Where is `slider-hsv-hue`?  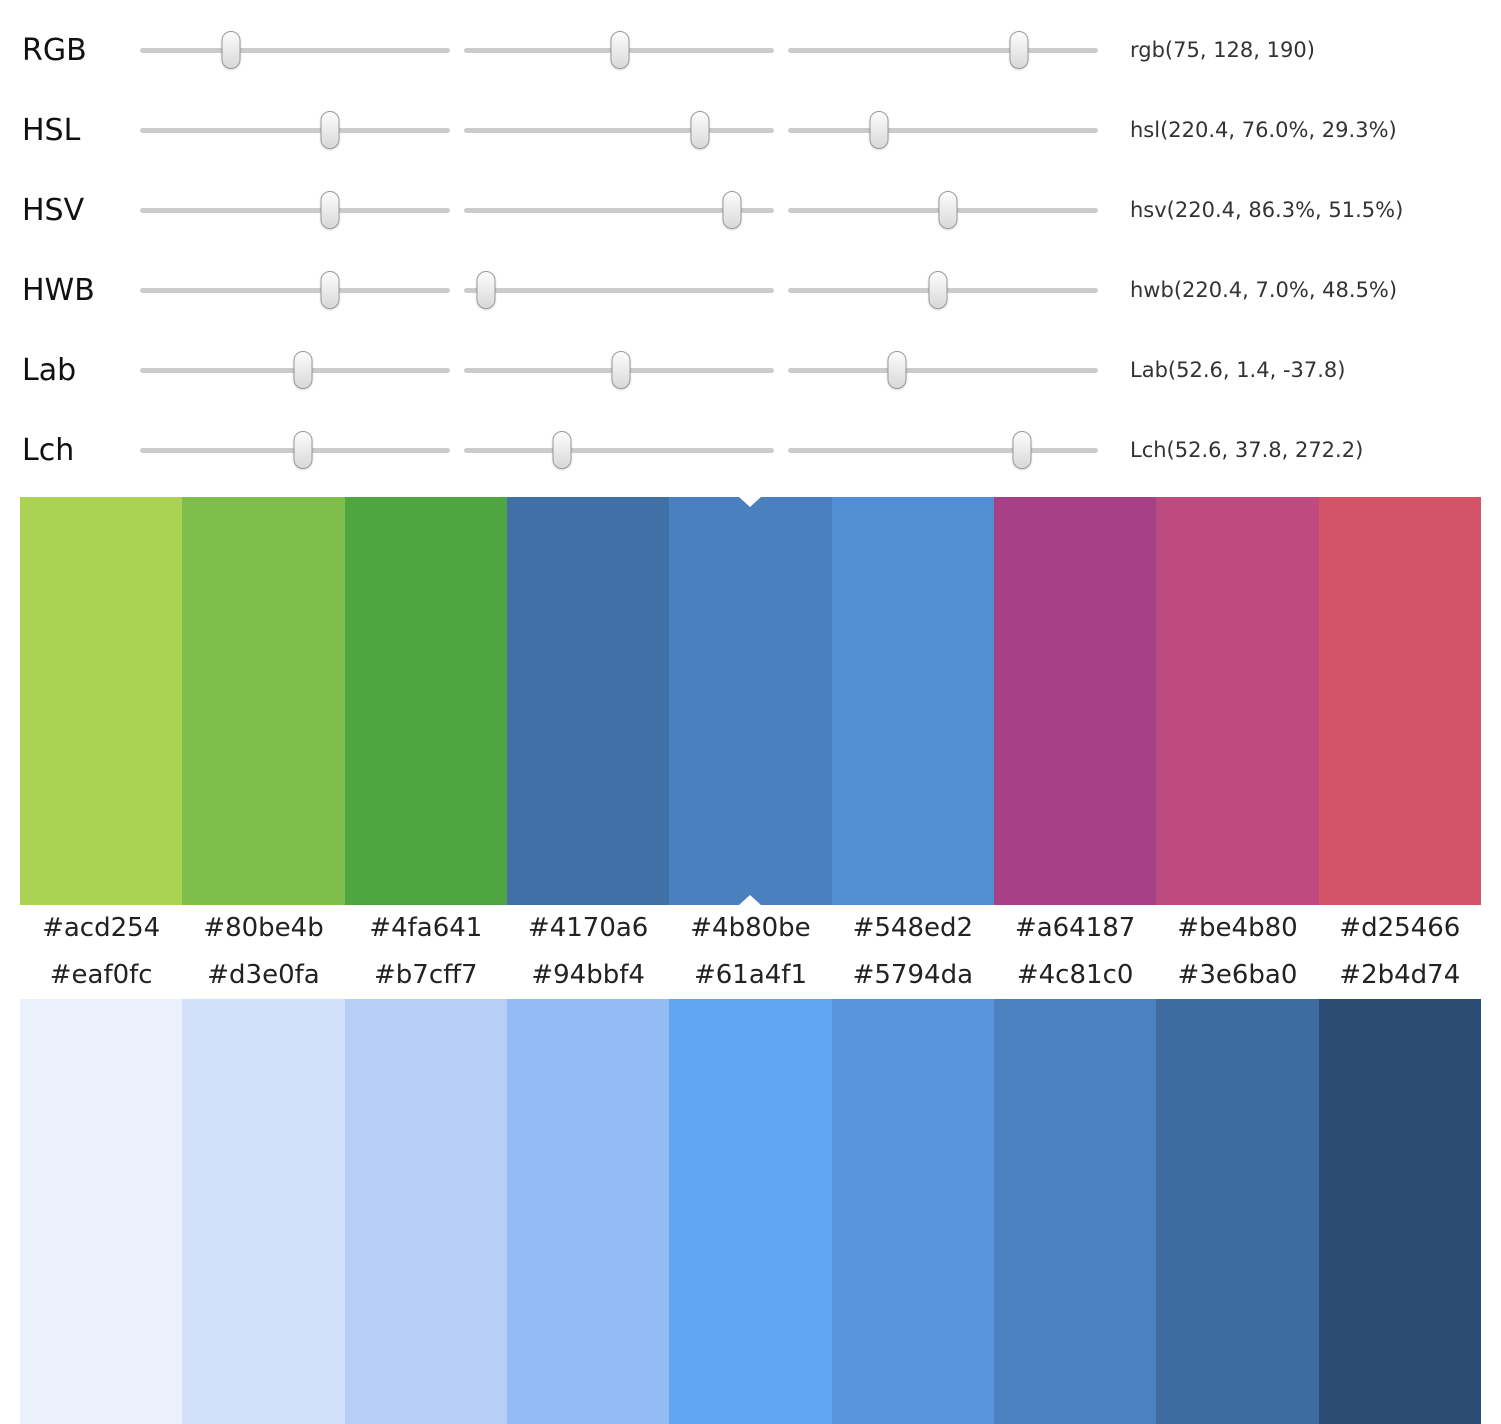
slider-hsv-hue is located at coordinates (295, 210).